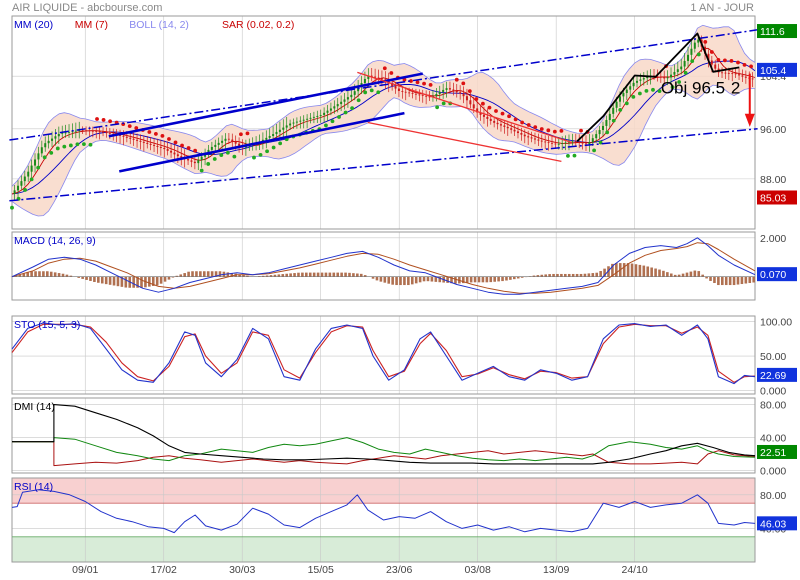  I want to click on price-value-box, so click(777, 31).